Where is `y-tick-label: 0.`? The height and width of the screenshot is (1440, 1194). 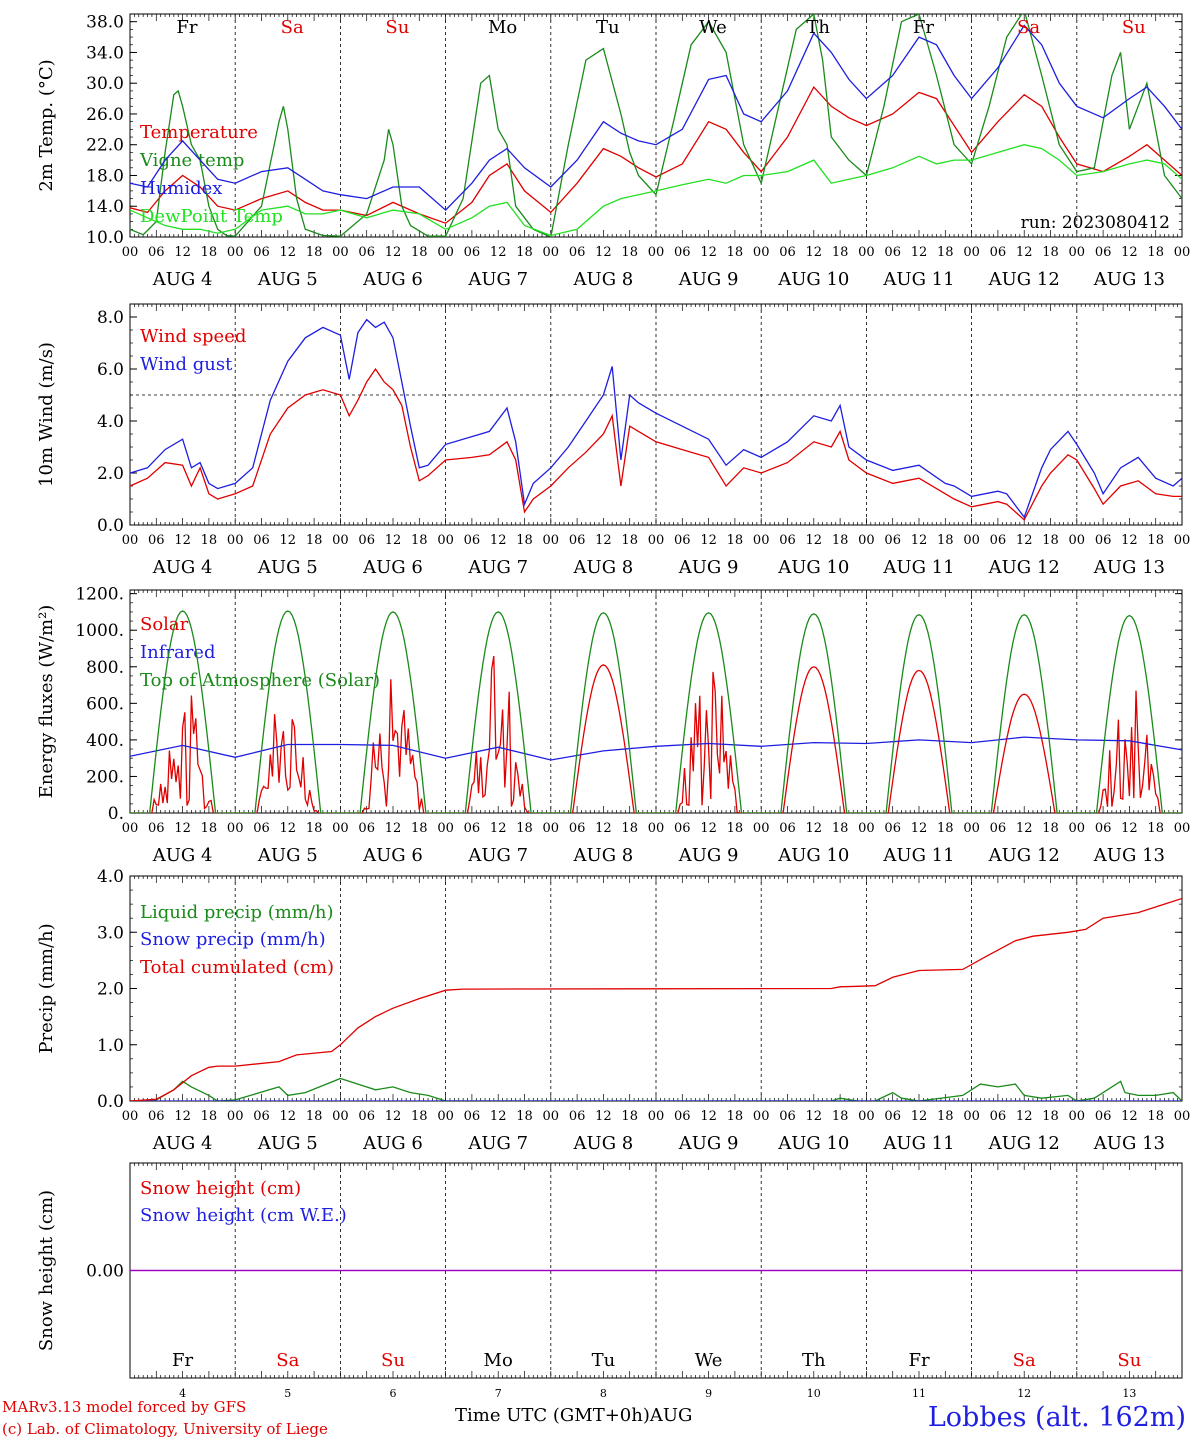
y-tick-label: 0. is located at coordinates (116, 814).